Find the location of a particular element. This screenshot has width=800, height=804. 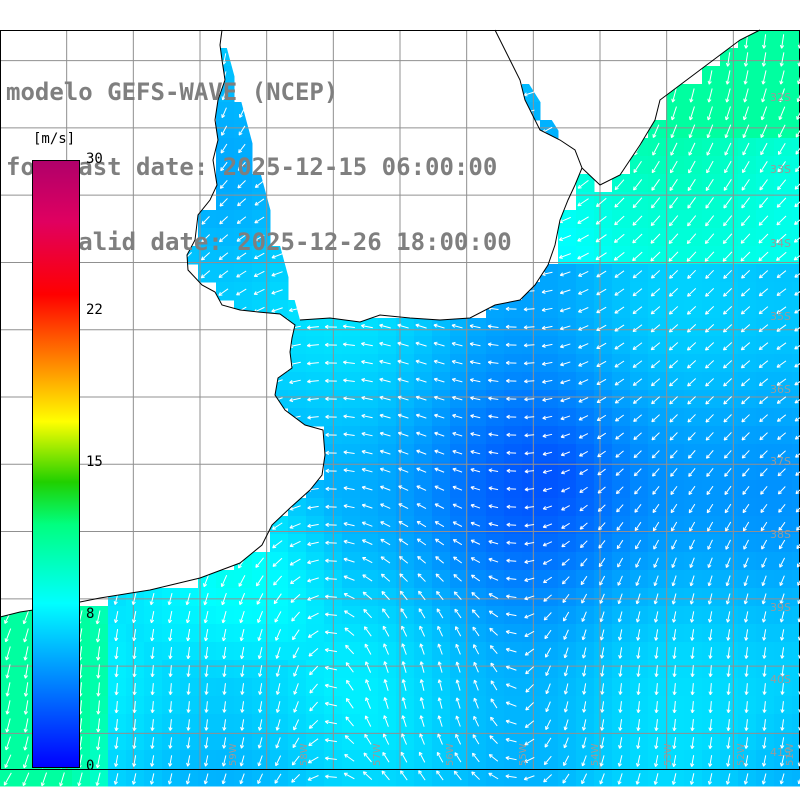

lon-label: 55W is located at coordinates (523, 754).